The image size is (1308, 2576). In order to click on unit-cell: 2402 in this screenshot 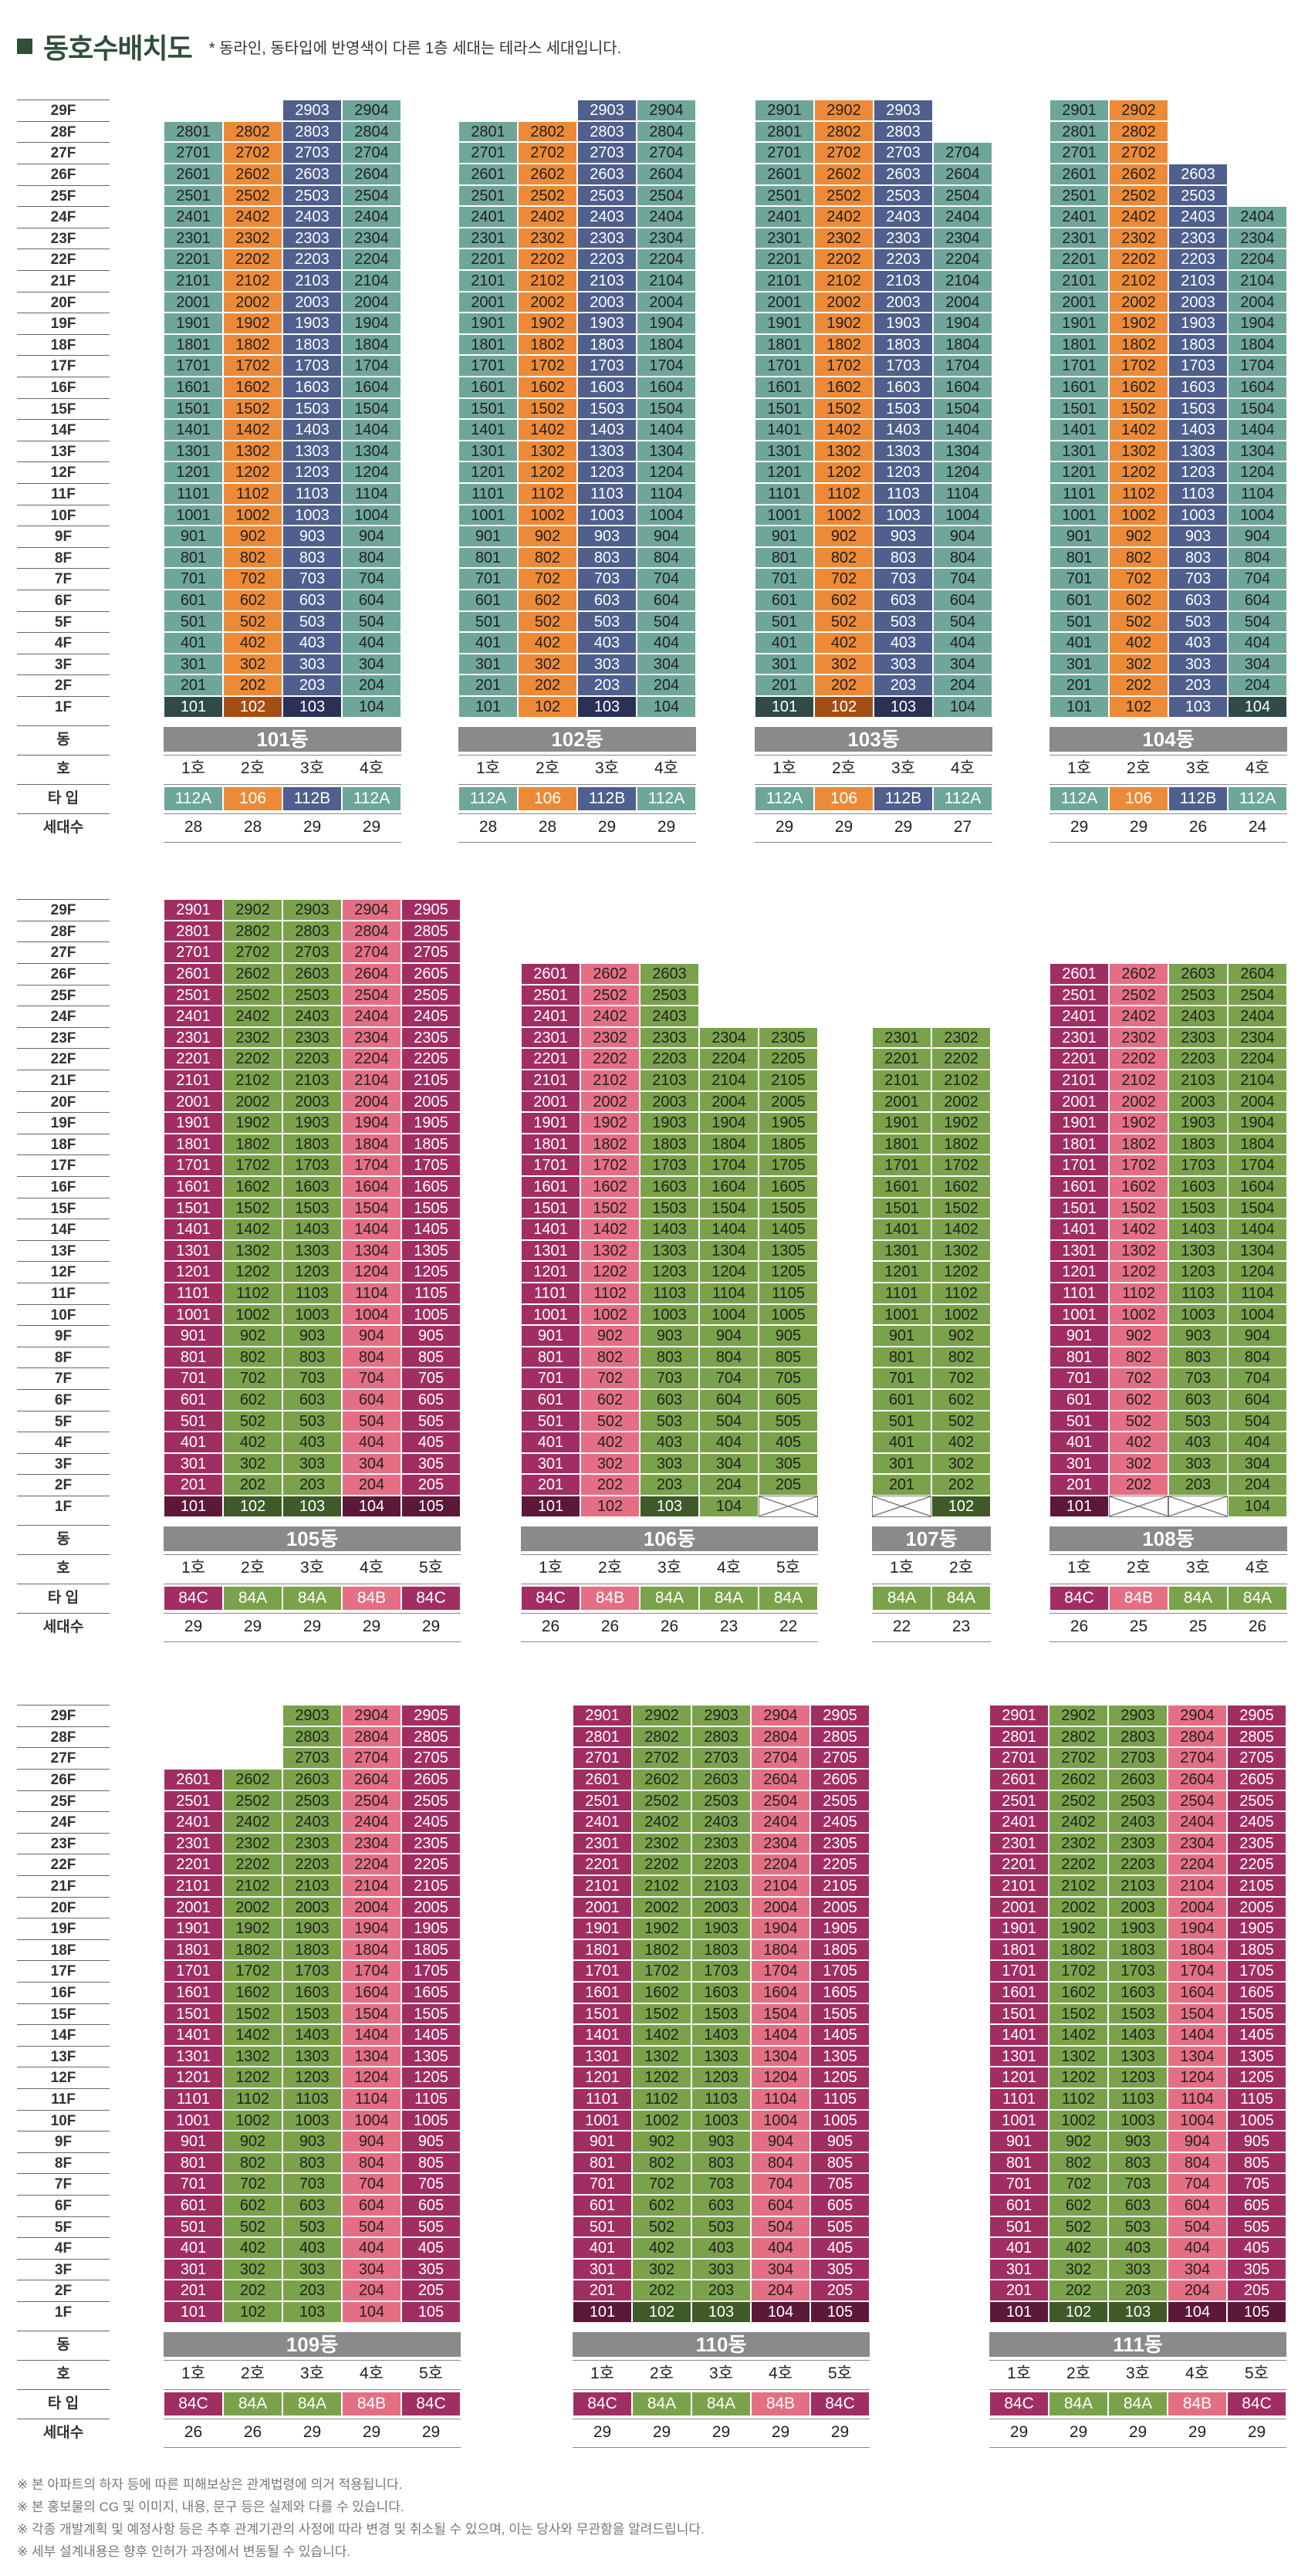, I will do `click(844, 217)`.